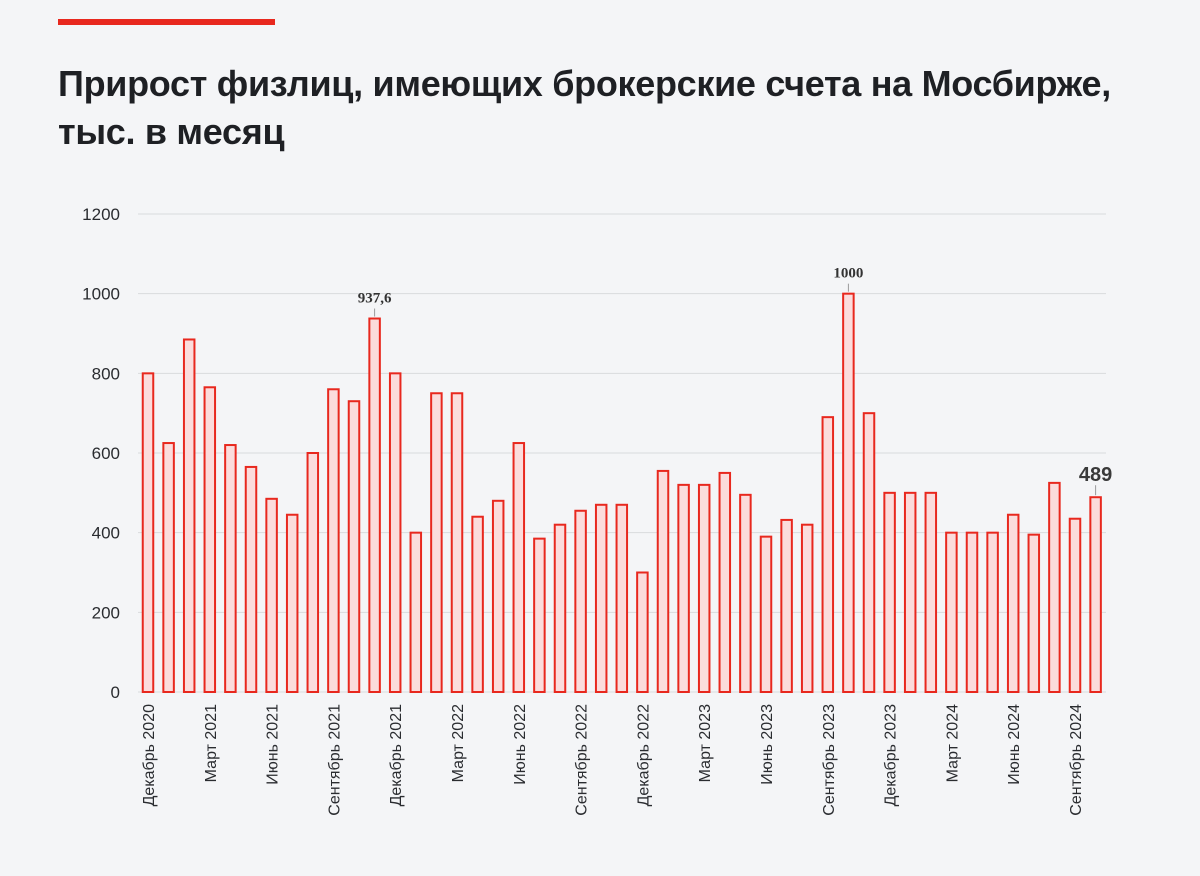 The height and width of the screenshot is (876, 1200). I want to click on x-tick-label: Март 2022, so click(458, 743).